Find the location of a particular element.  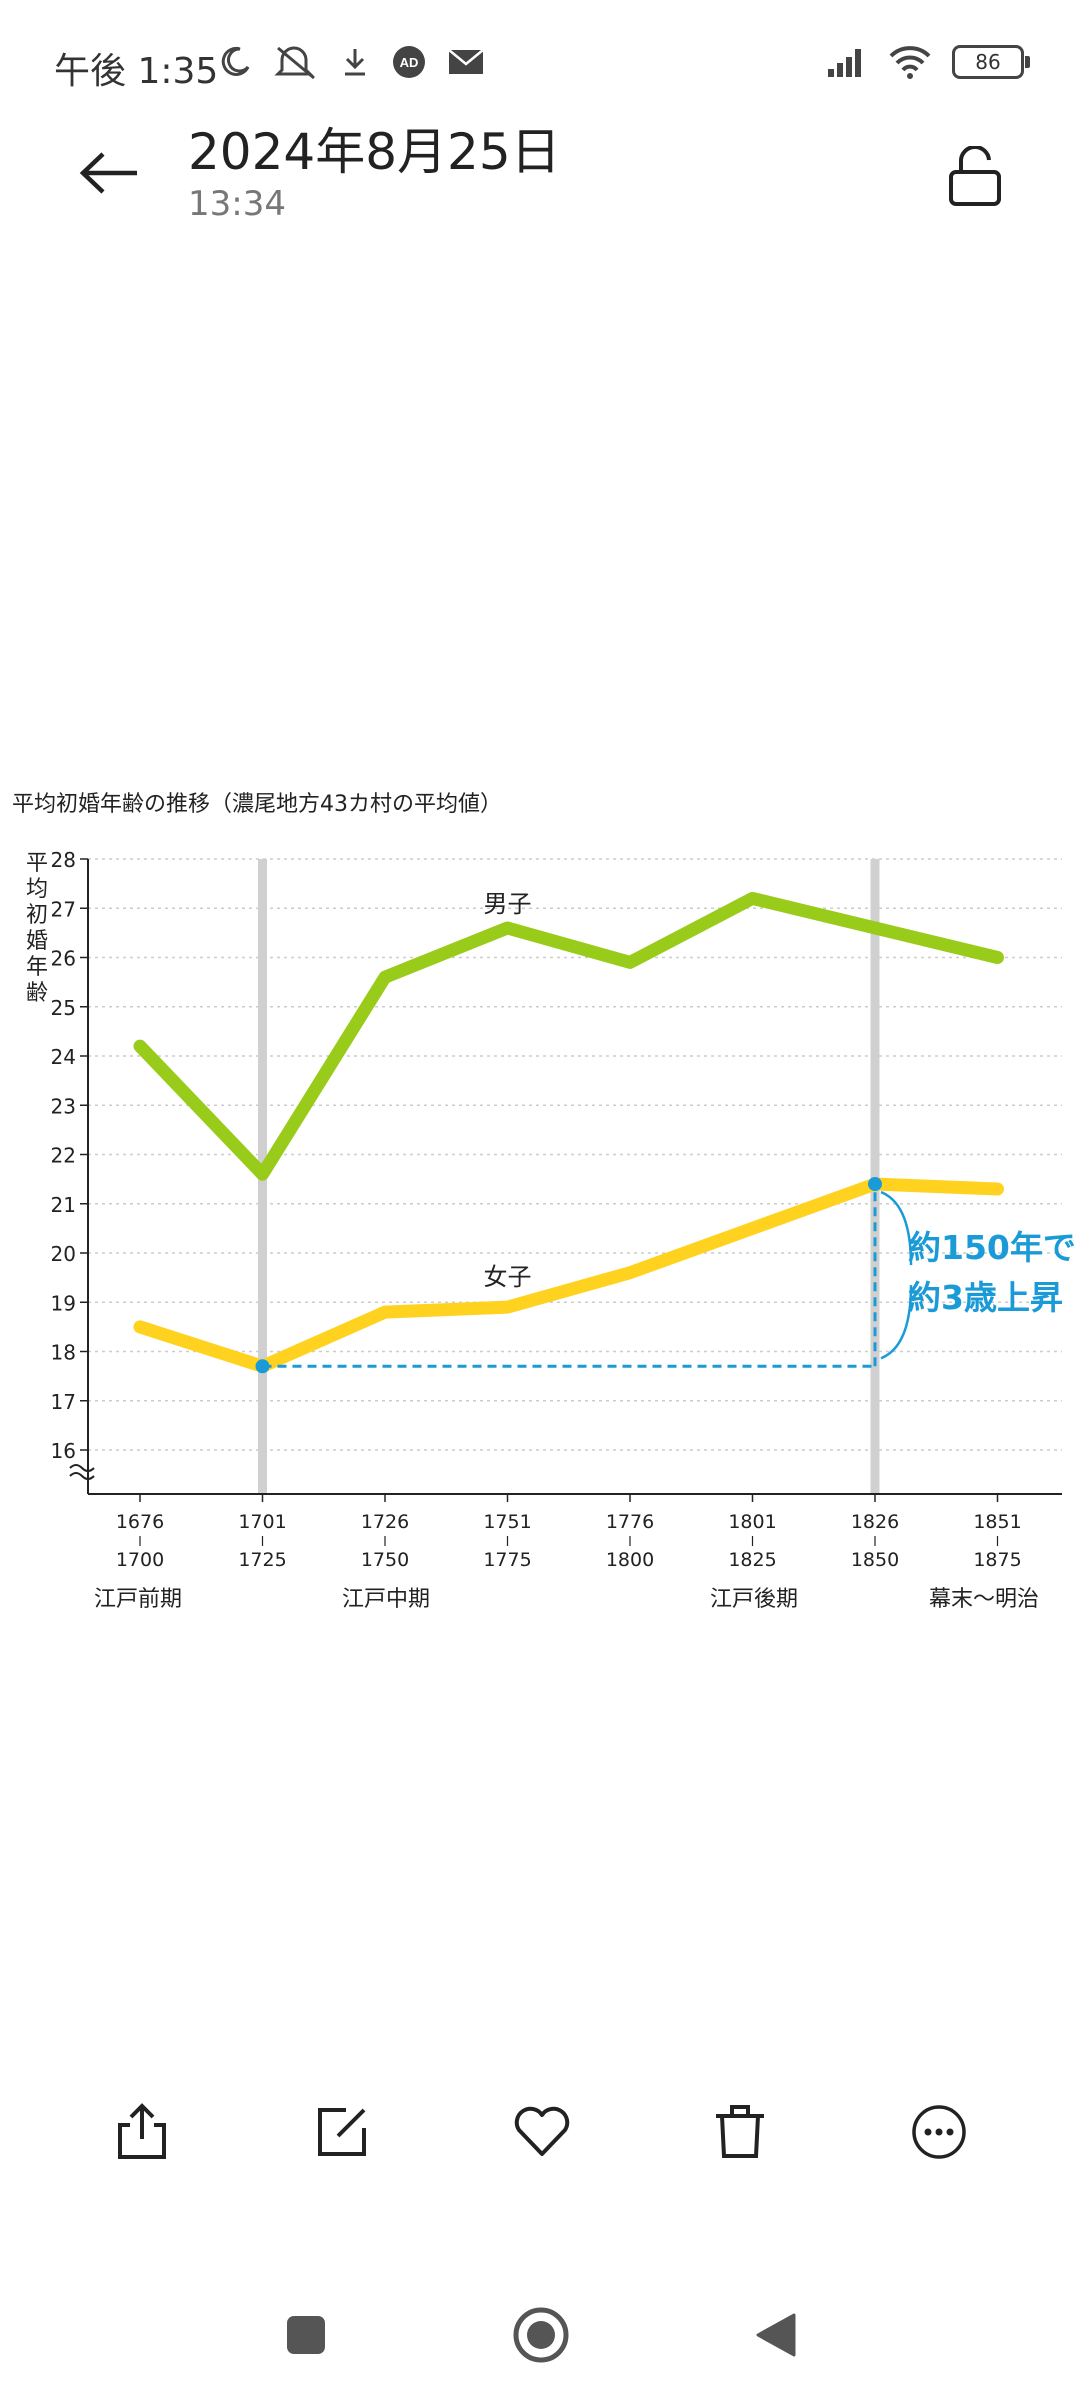

axis-break-mark is located at coordinates (82, 1472).